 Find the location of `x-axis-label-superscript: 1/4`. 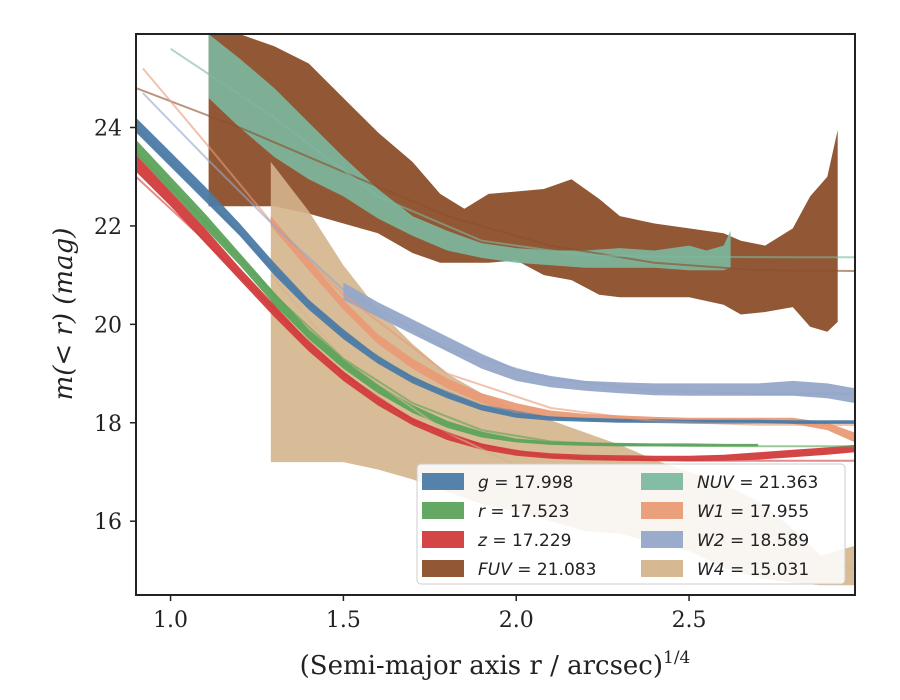

x-axis-label-superscript: 1/4 is located at coordinates (676, 658).